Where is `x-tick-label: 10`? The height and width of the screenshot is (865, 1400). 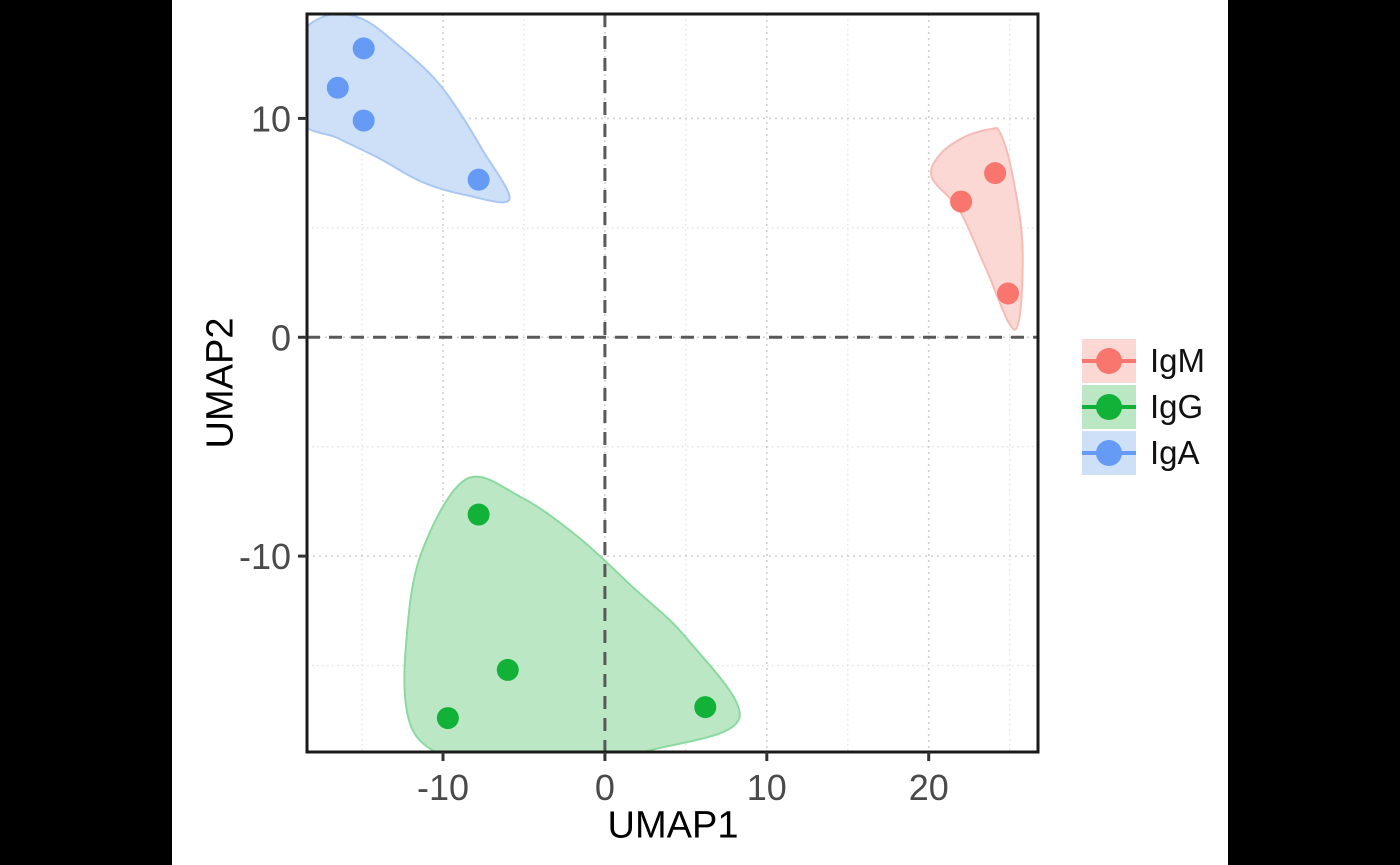
x-tick-label: 10 is located at coordinates (767, 787).